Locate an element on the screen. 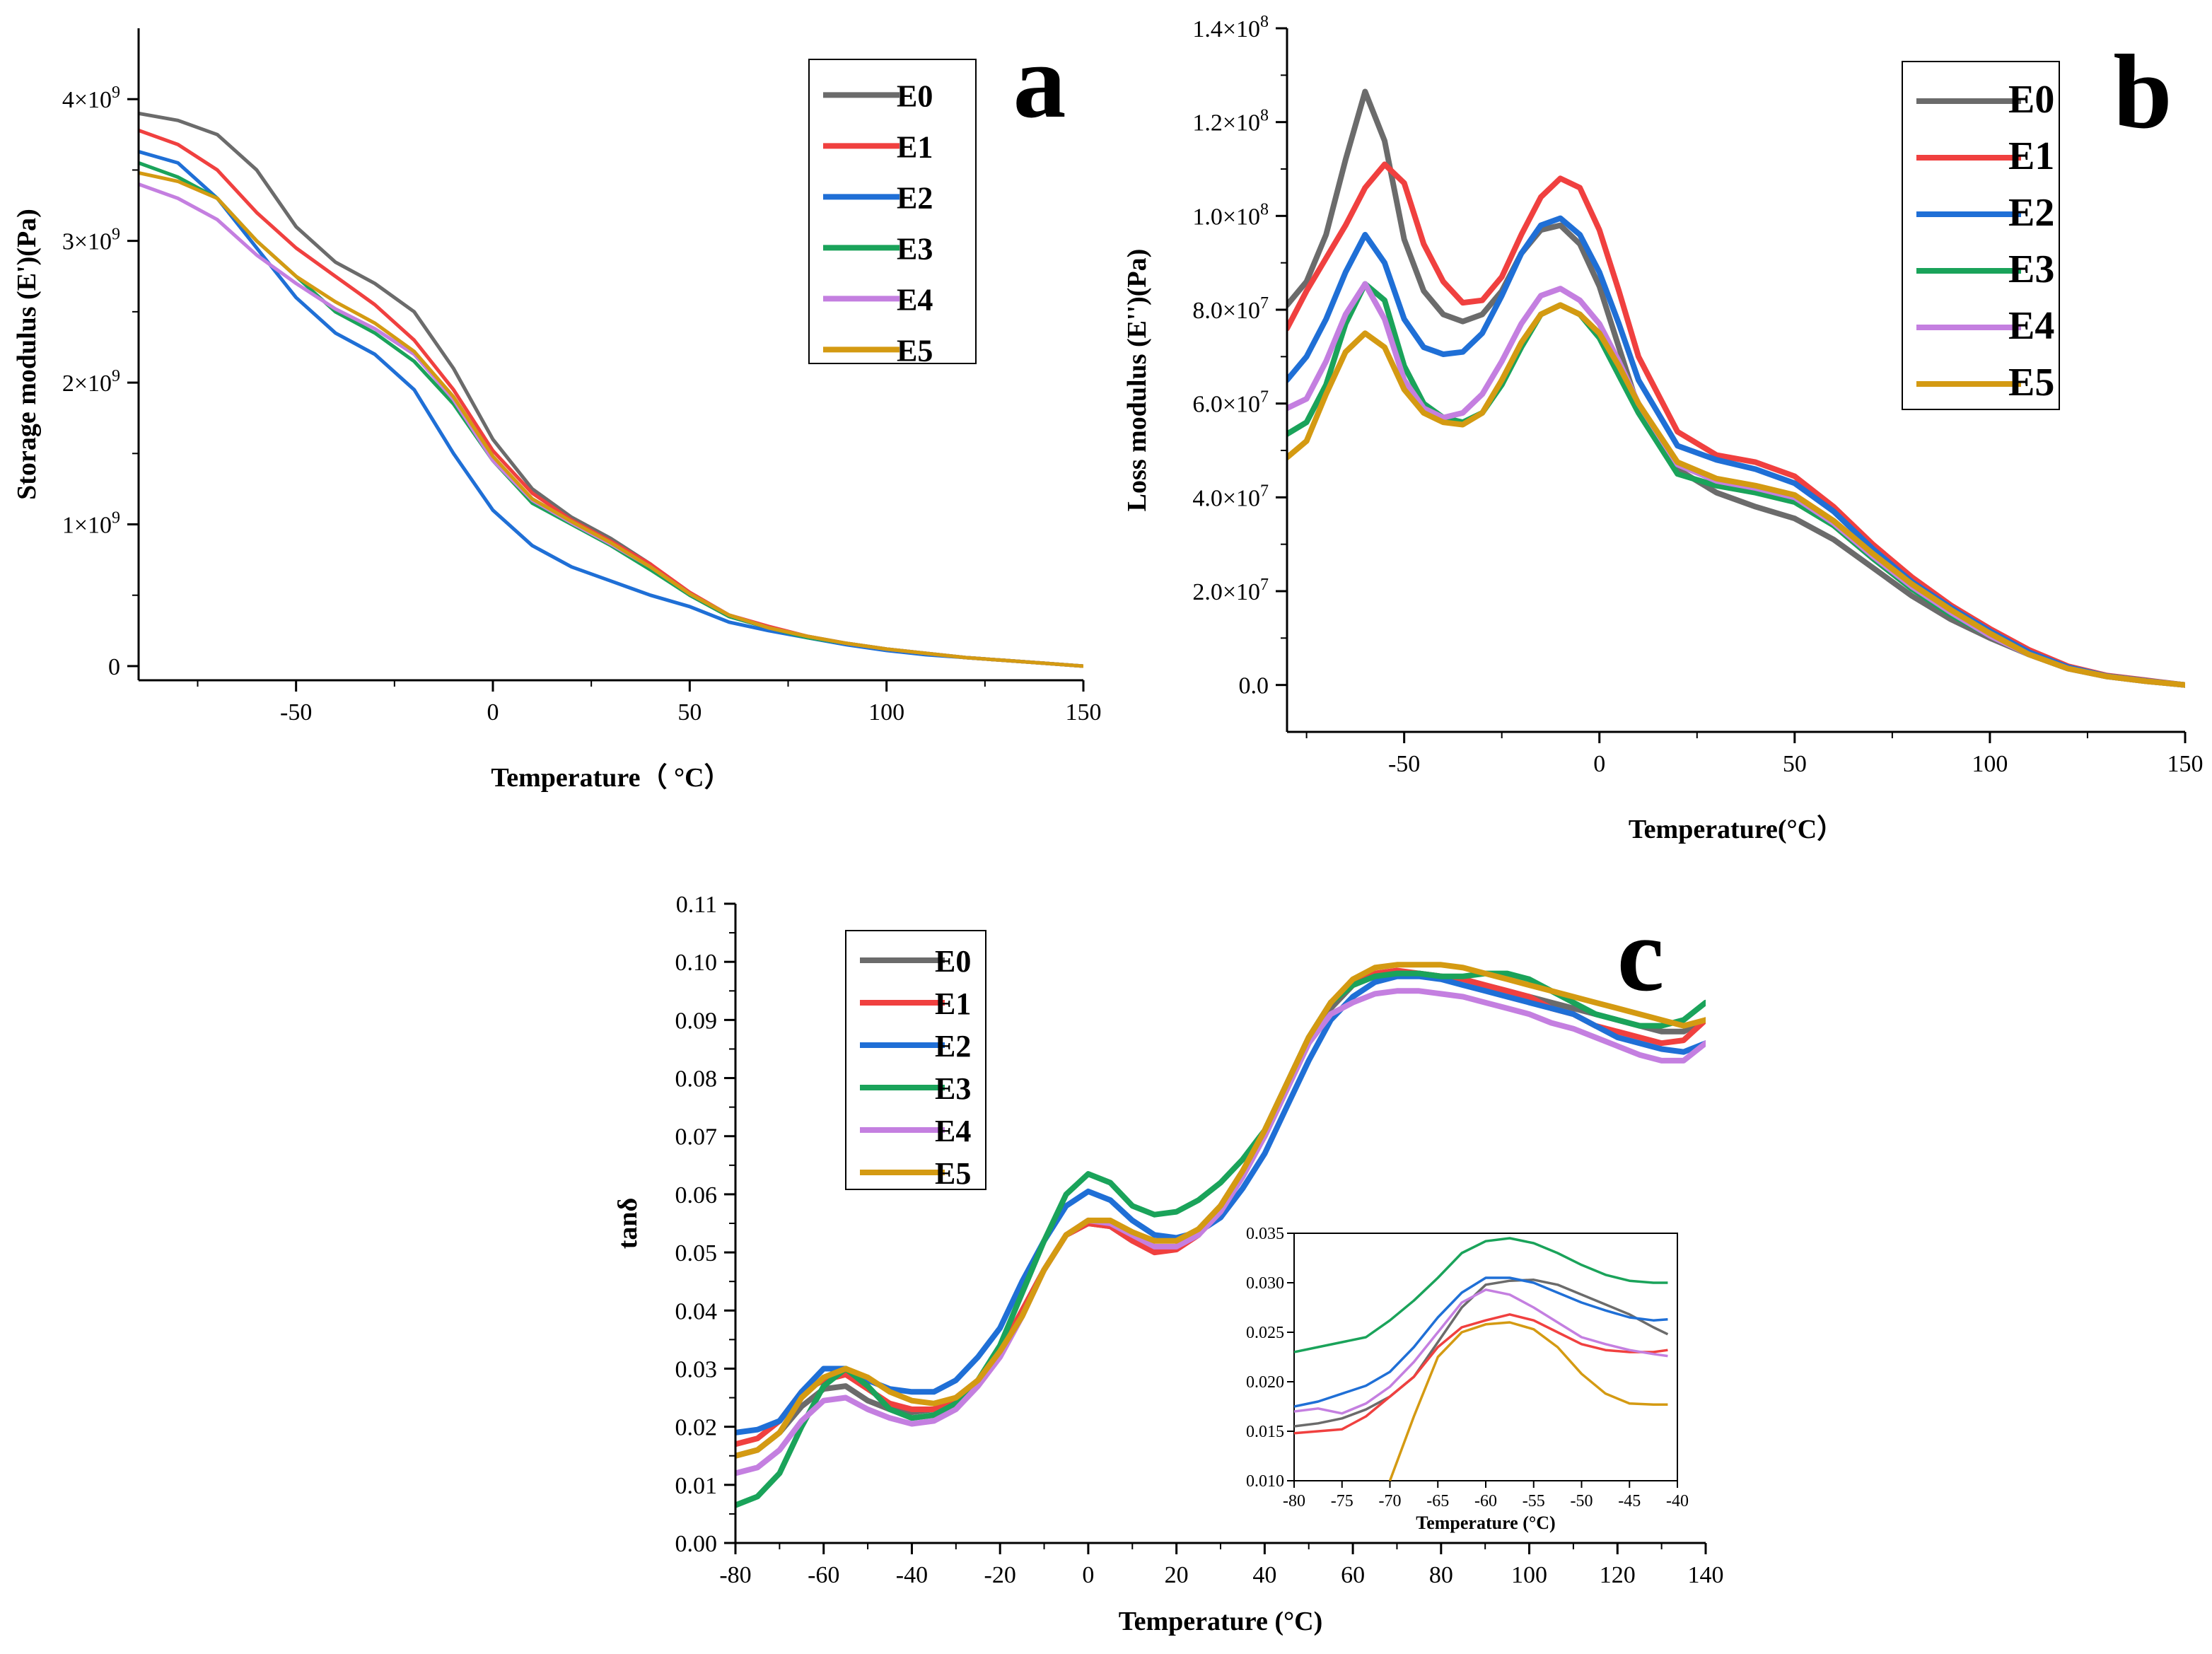  inset-y-tick-label: 0.030 is located at coordinates (1265, 1284).